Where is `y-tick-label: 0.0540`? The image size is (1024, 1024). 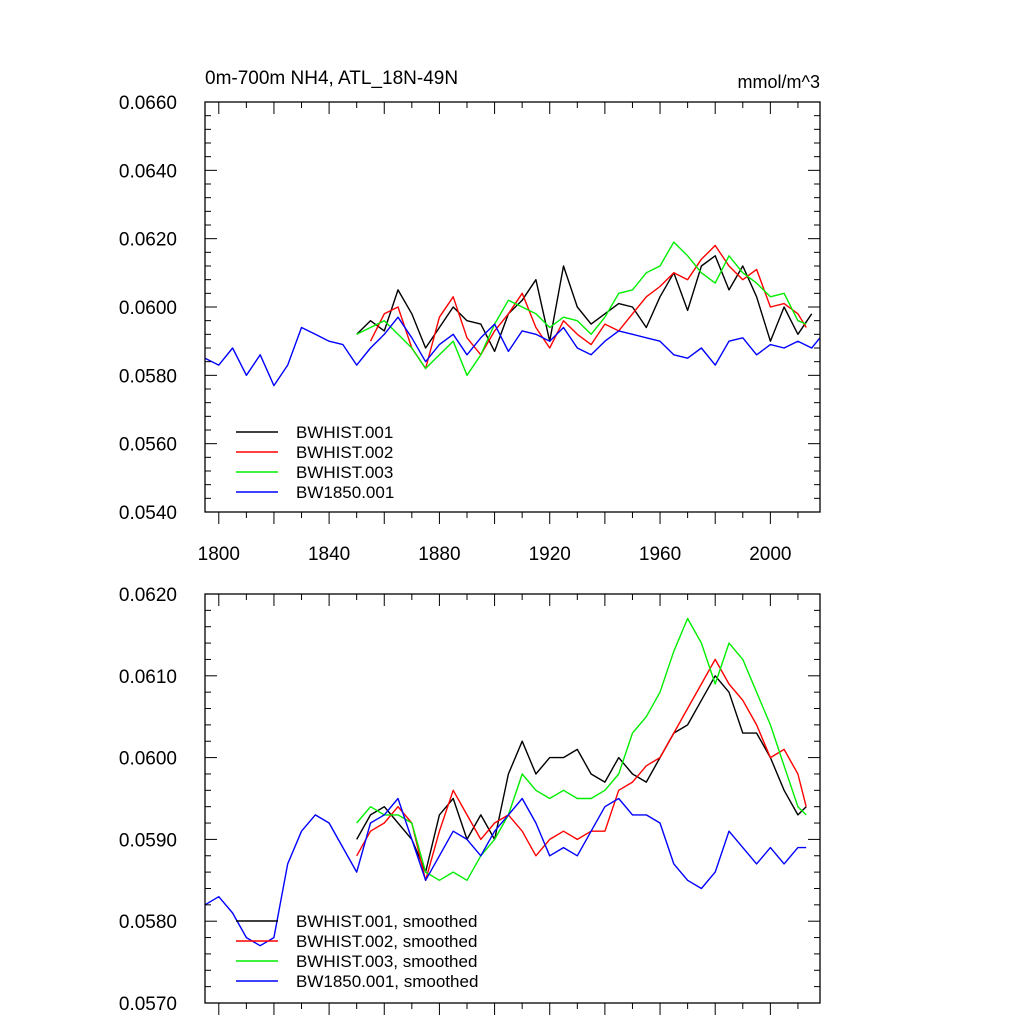 y-tick-label: 0.0540 is located at coordinates (148, 513).